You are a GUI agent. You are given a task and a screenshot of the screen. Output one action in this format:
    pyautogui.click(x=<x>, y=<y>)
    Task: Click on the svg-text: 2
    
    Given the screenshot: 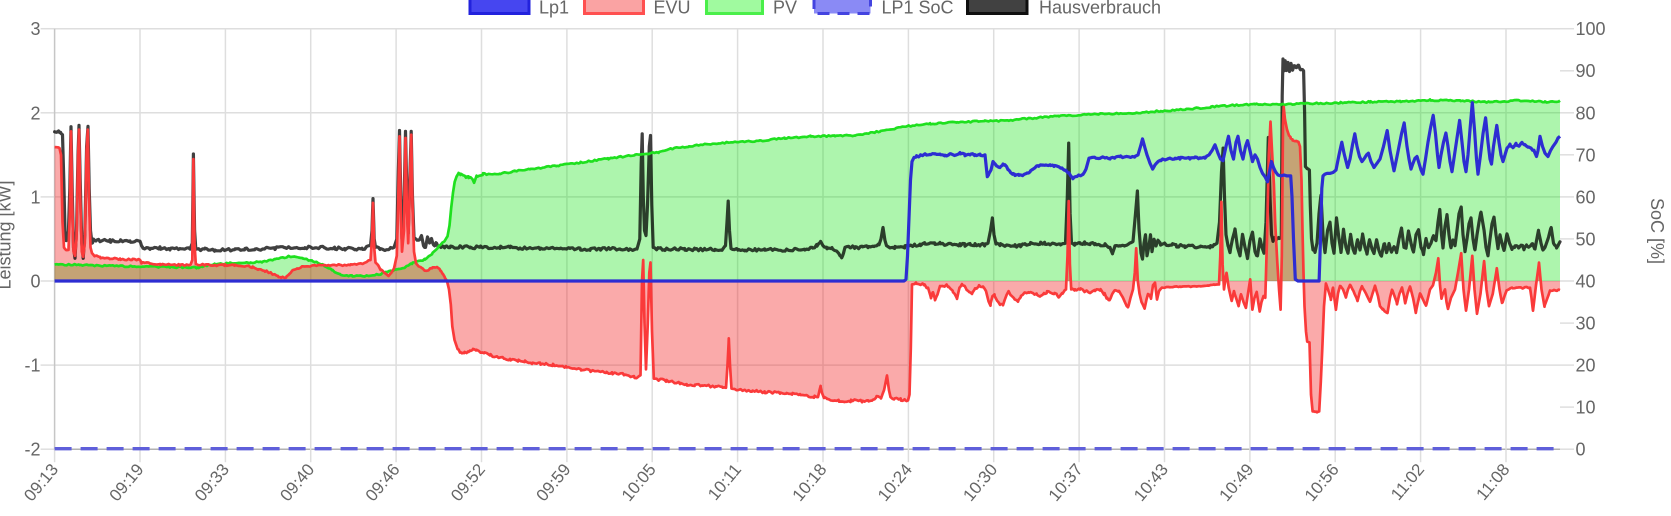 What is the action you would take?
    pyautogui.click(x=35, y=113)
    